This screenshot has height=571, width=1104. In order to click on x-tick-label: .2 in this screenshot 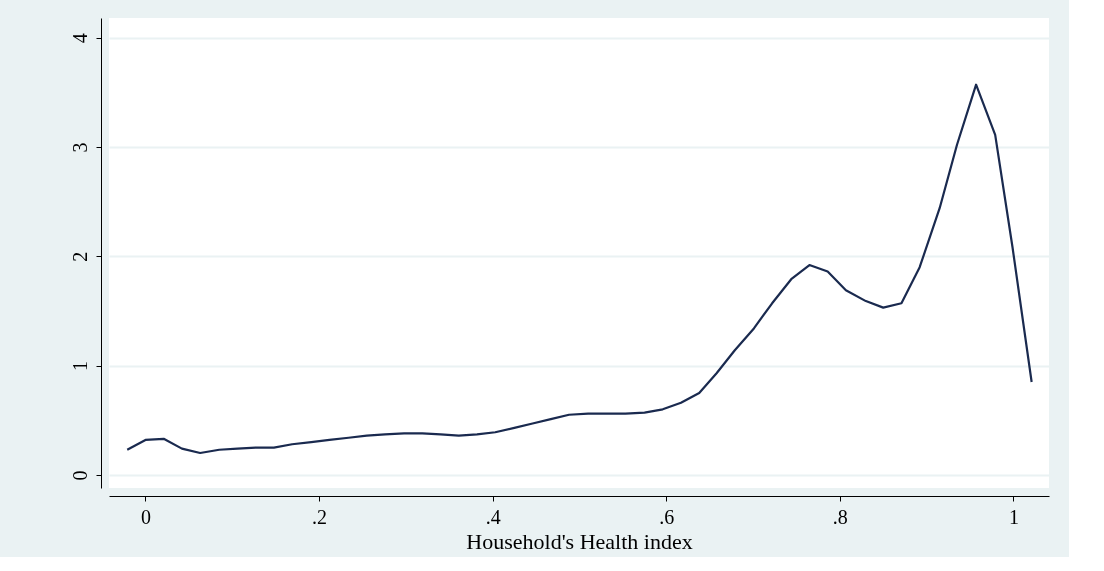, I will do `click(320, 516)`.